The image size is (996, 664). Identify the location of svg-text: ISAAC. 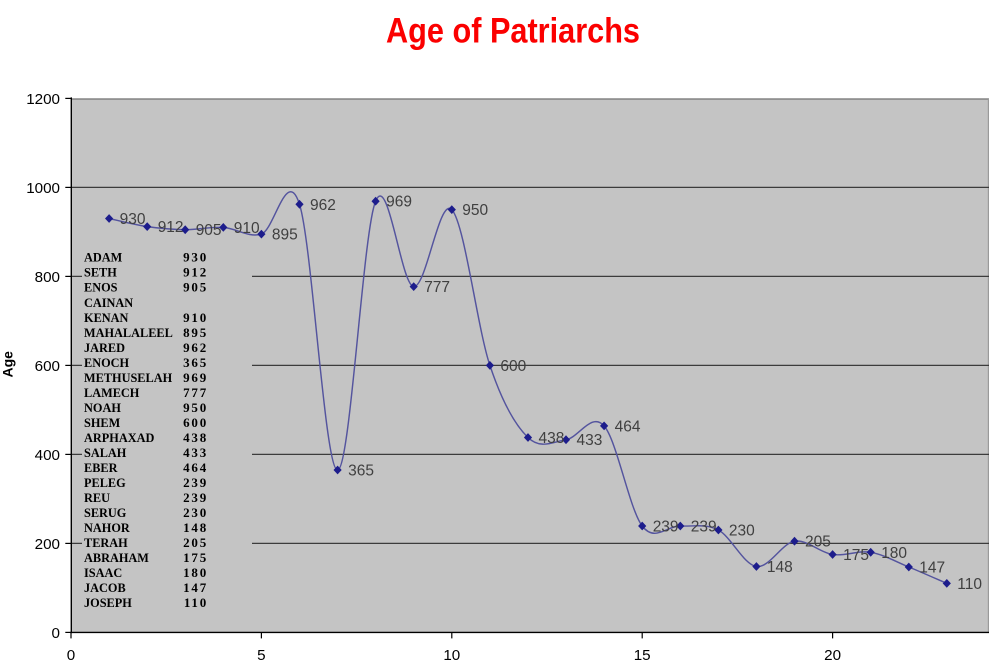
(103, 573).